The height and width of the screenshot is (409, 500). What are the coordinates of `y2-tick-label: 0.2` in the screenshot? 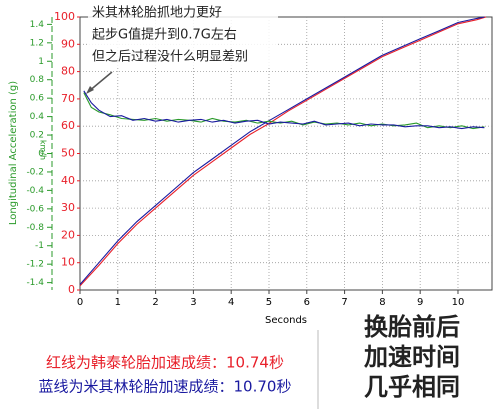 It's located at (37, 136).